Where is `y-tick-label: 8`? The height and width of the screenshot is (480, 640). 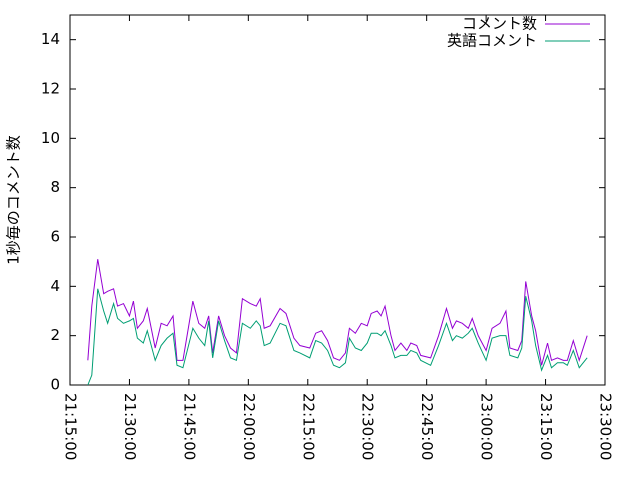 y-tick-label: 8 is located at coordinates (55, 187).